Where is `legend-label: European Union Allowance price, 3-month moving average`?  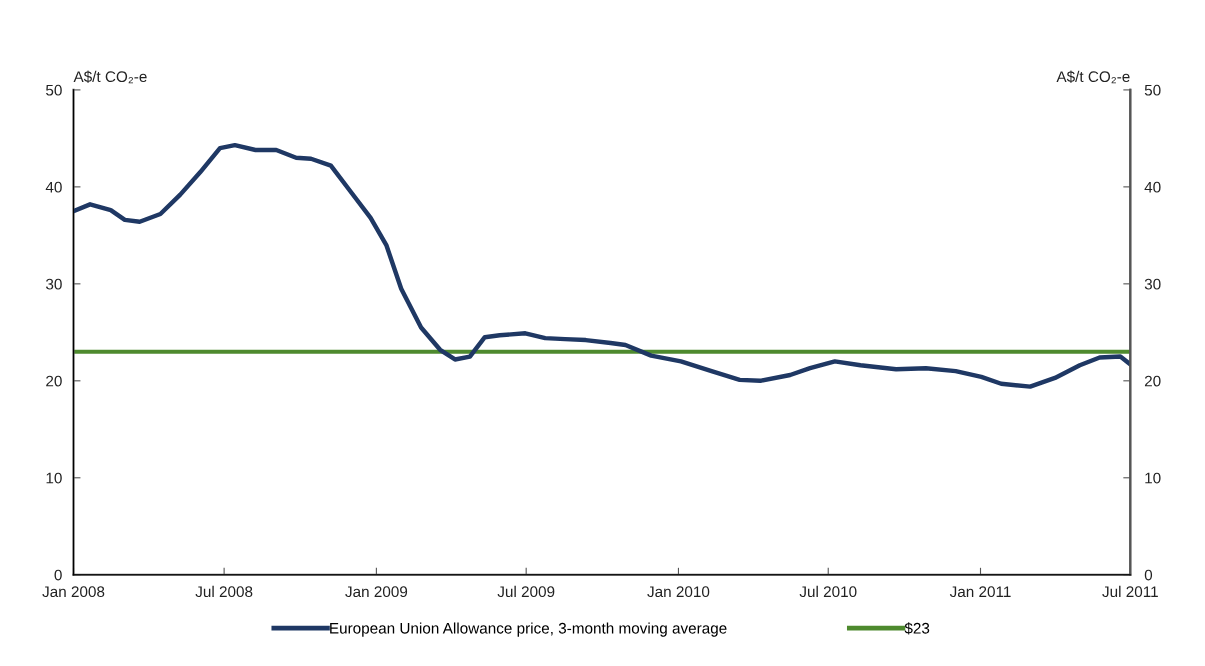 legend-label: European Union Allowance price, 3-month moving average is located at coordinates (528, 629).